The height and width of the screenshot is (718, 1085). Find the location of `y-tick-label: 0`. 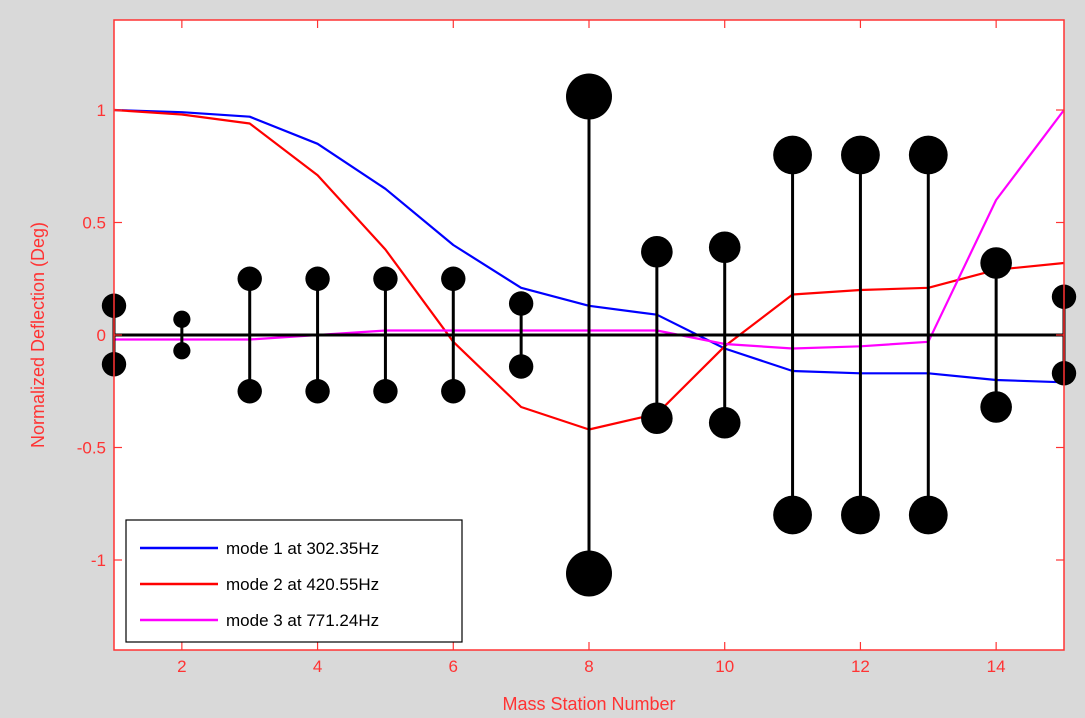

y-tick-label: 0 is located at coordinates (101, 335).